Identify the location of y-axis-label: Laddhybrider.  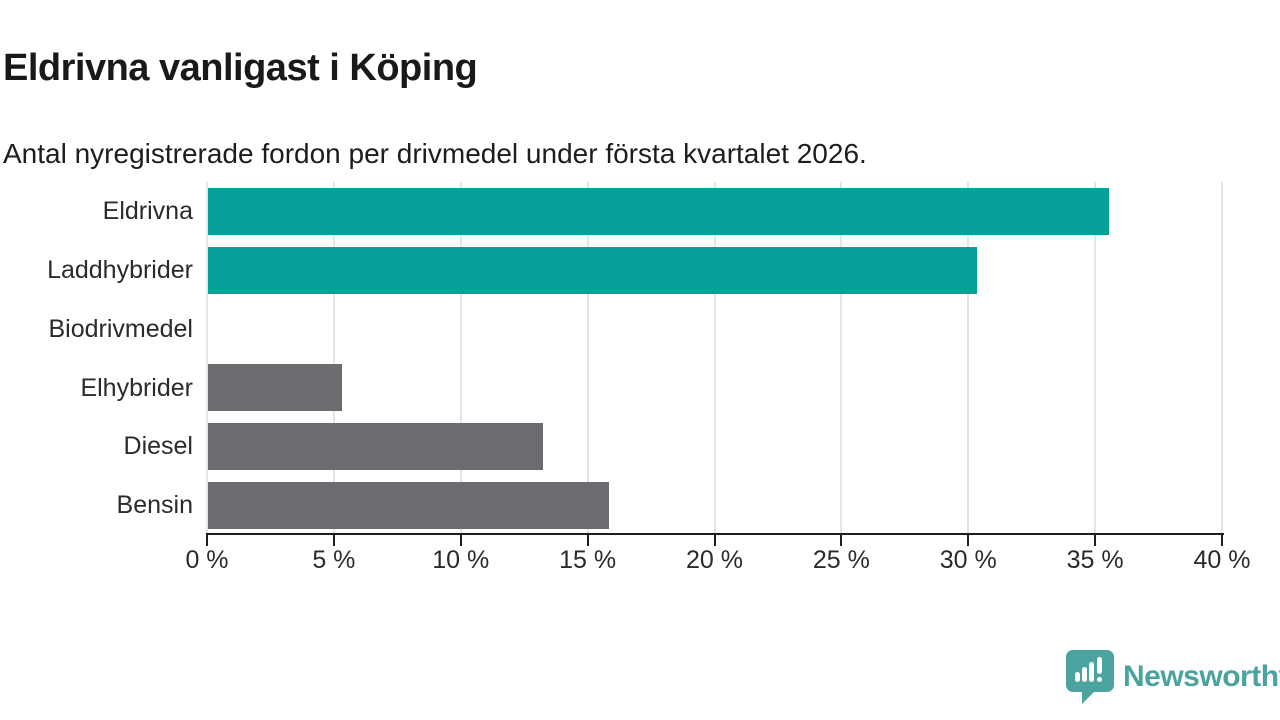
(120, 269).